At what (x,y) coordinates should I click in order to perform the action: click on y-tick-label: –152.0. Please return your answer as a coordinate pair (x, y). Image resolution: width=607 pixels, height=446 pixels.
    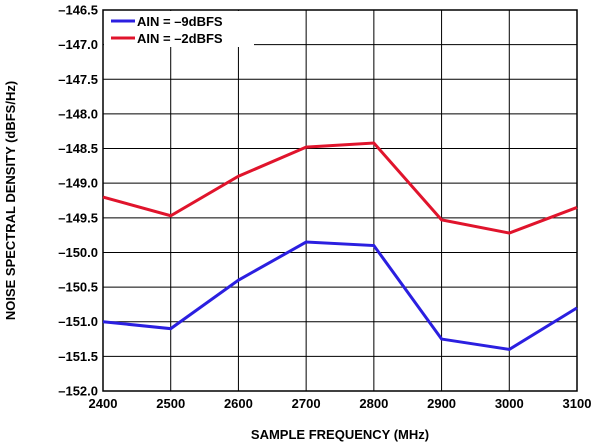
    Looking at the image, I should click on (78, 391).